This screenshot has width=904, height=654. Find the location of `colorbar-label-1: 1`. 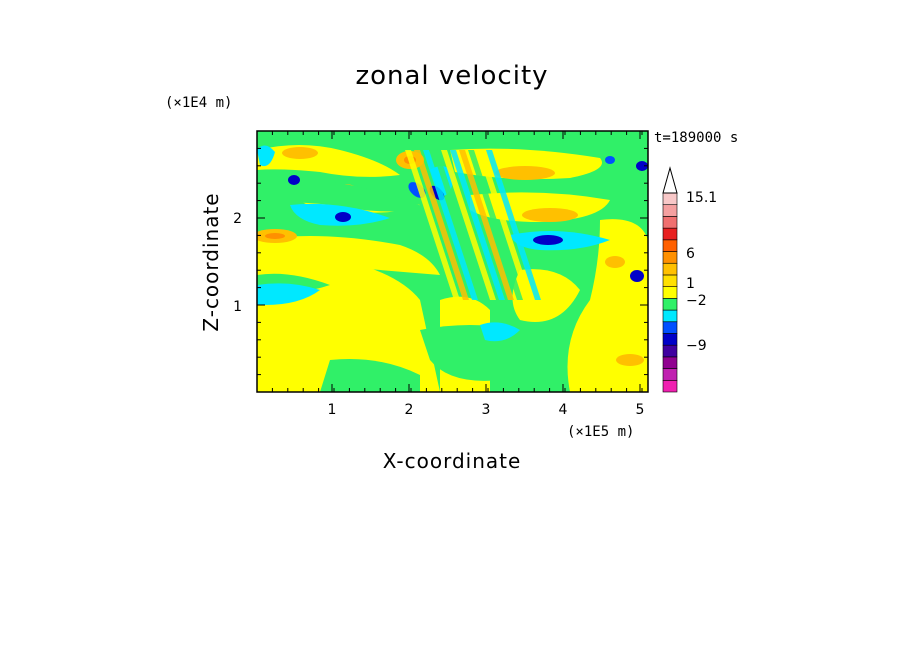

colorbar-label-1: 1 is located at coordinates (690, 284).